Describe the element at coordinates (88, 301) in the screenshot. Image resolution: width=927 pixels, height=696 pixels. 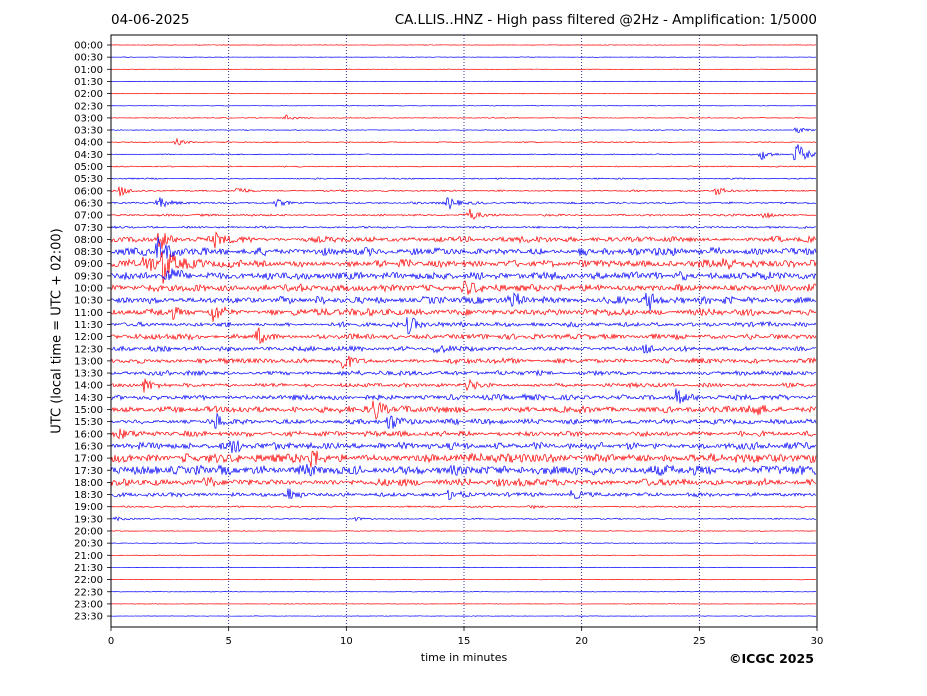
I see `y-tick-label: 10:30` at that location.